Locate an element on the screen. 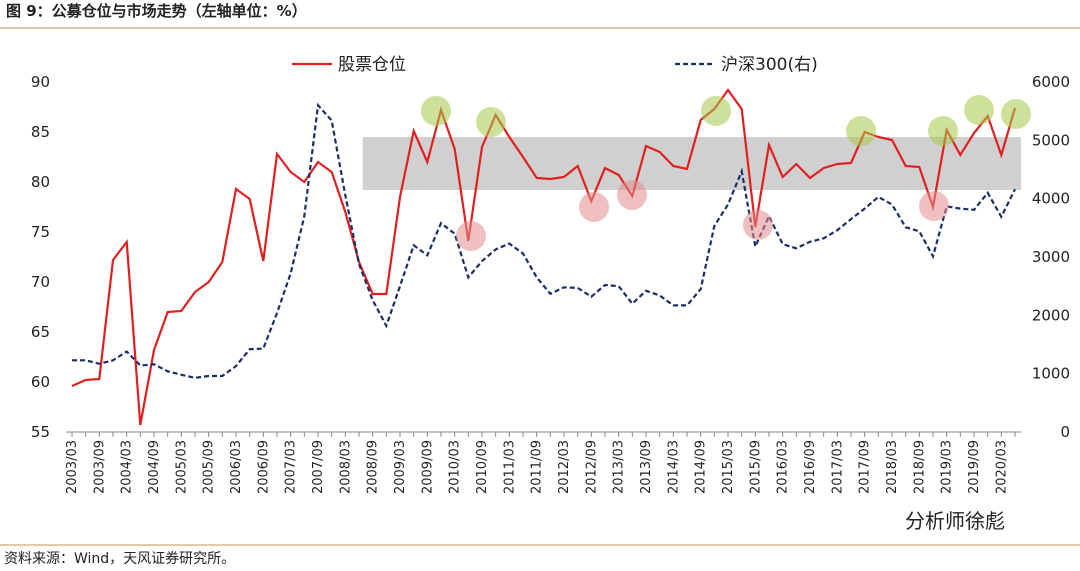  y-tick-label: 90 is located at coordinates (40, 82).